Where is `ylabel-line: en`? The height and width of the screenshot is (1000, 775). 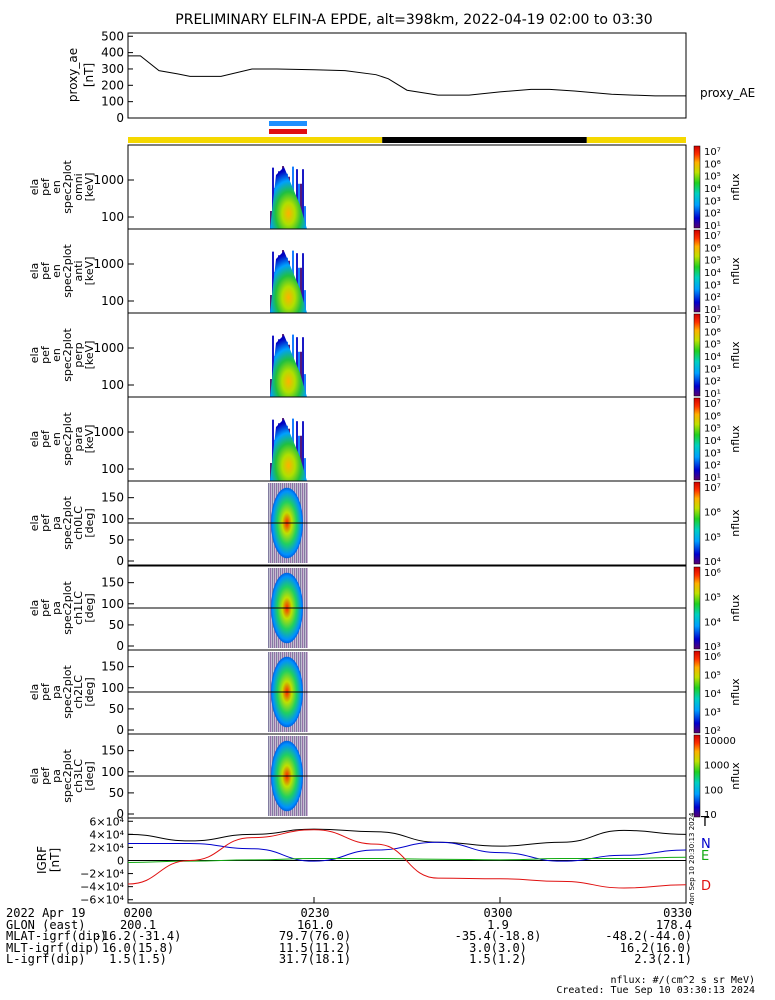 ylabel-line: en is located at coordinates (56, 439).